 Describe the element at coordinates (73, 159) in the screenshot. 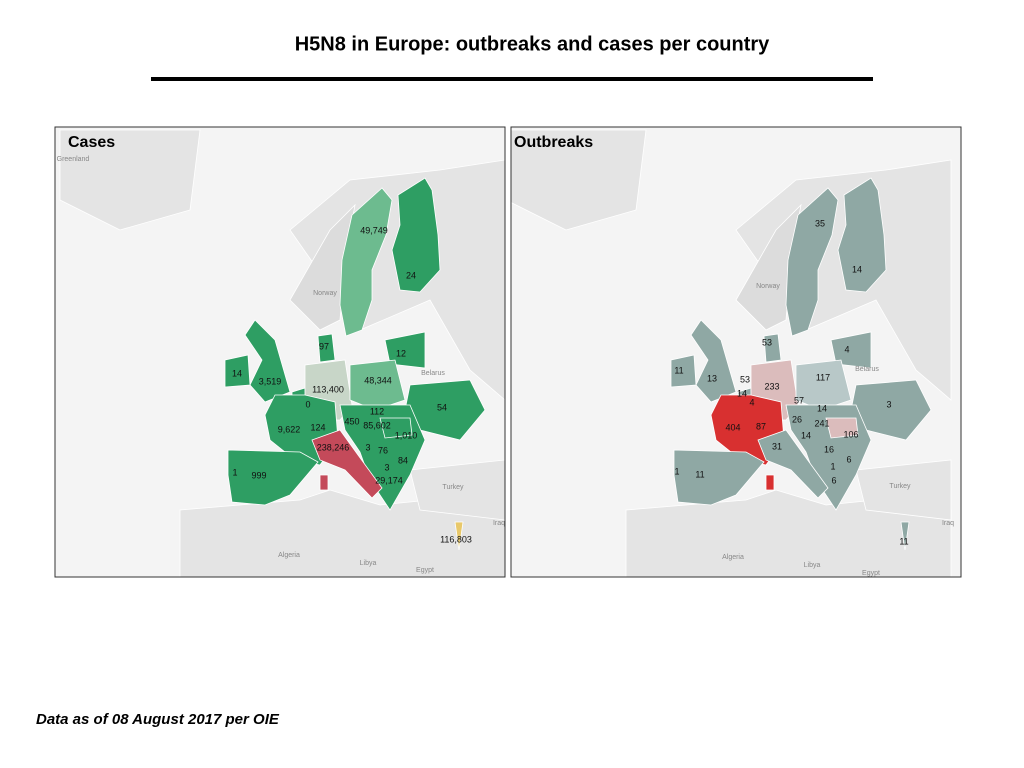

I see `place-label: Greenland` at that location.